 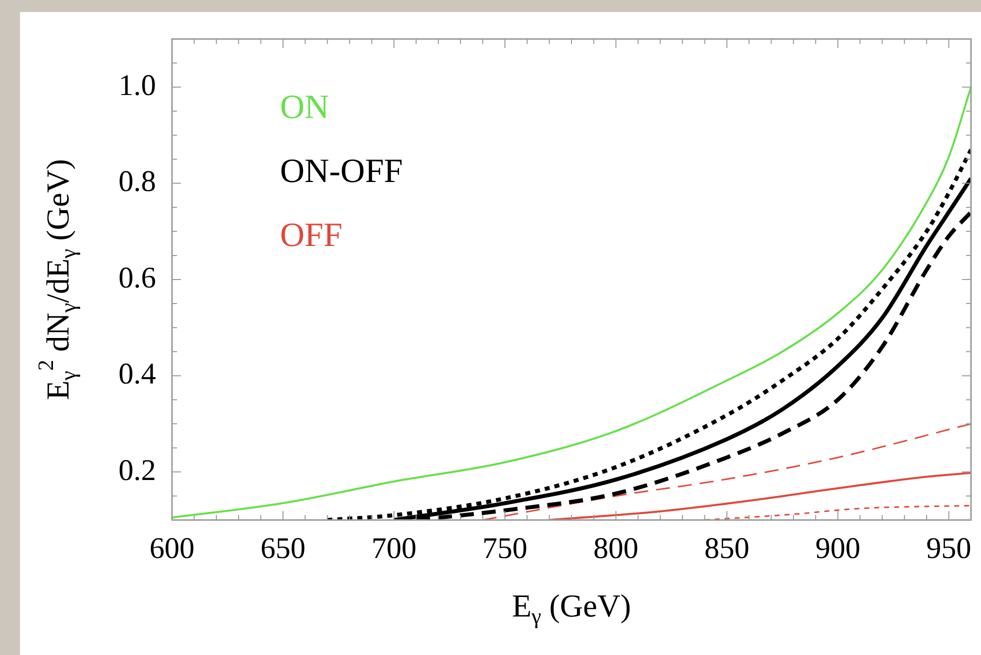 I want to click on y-tick-label: 1.0, so click(x=137, y=85).